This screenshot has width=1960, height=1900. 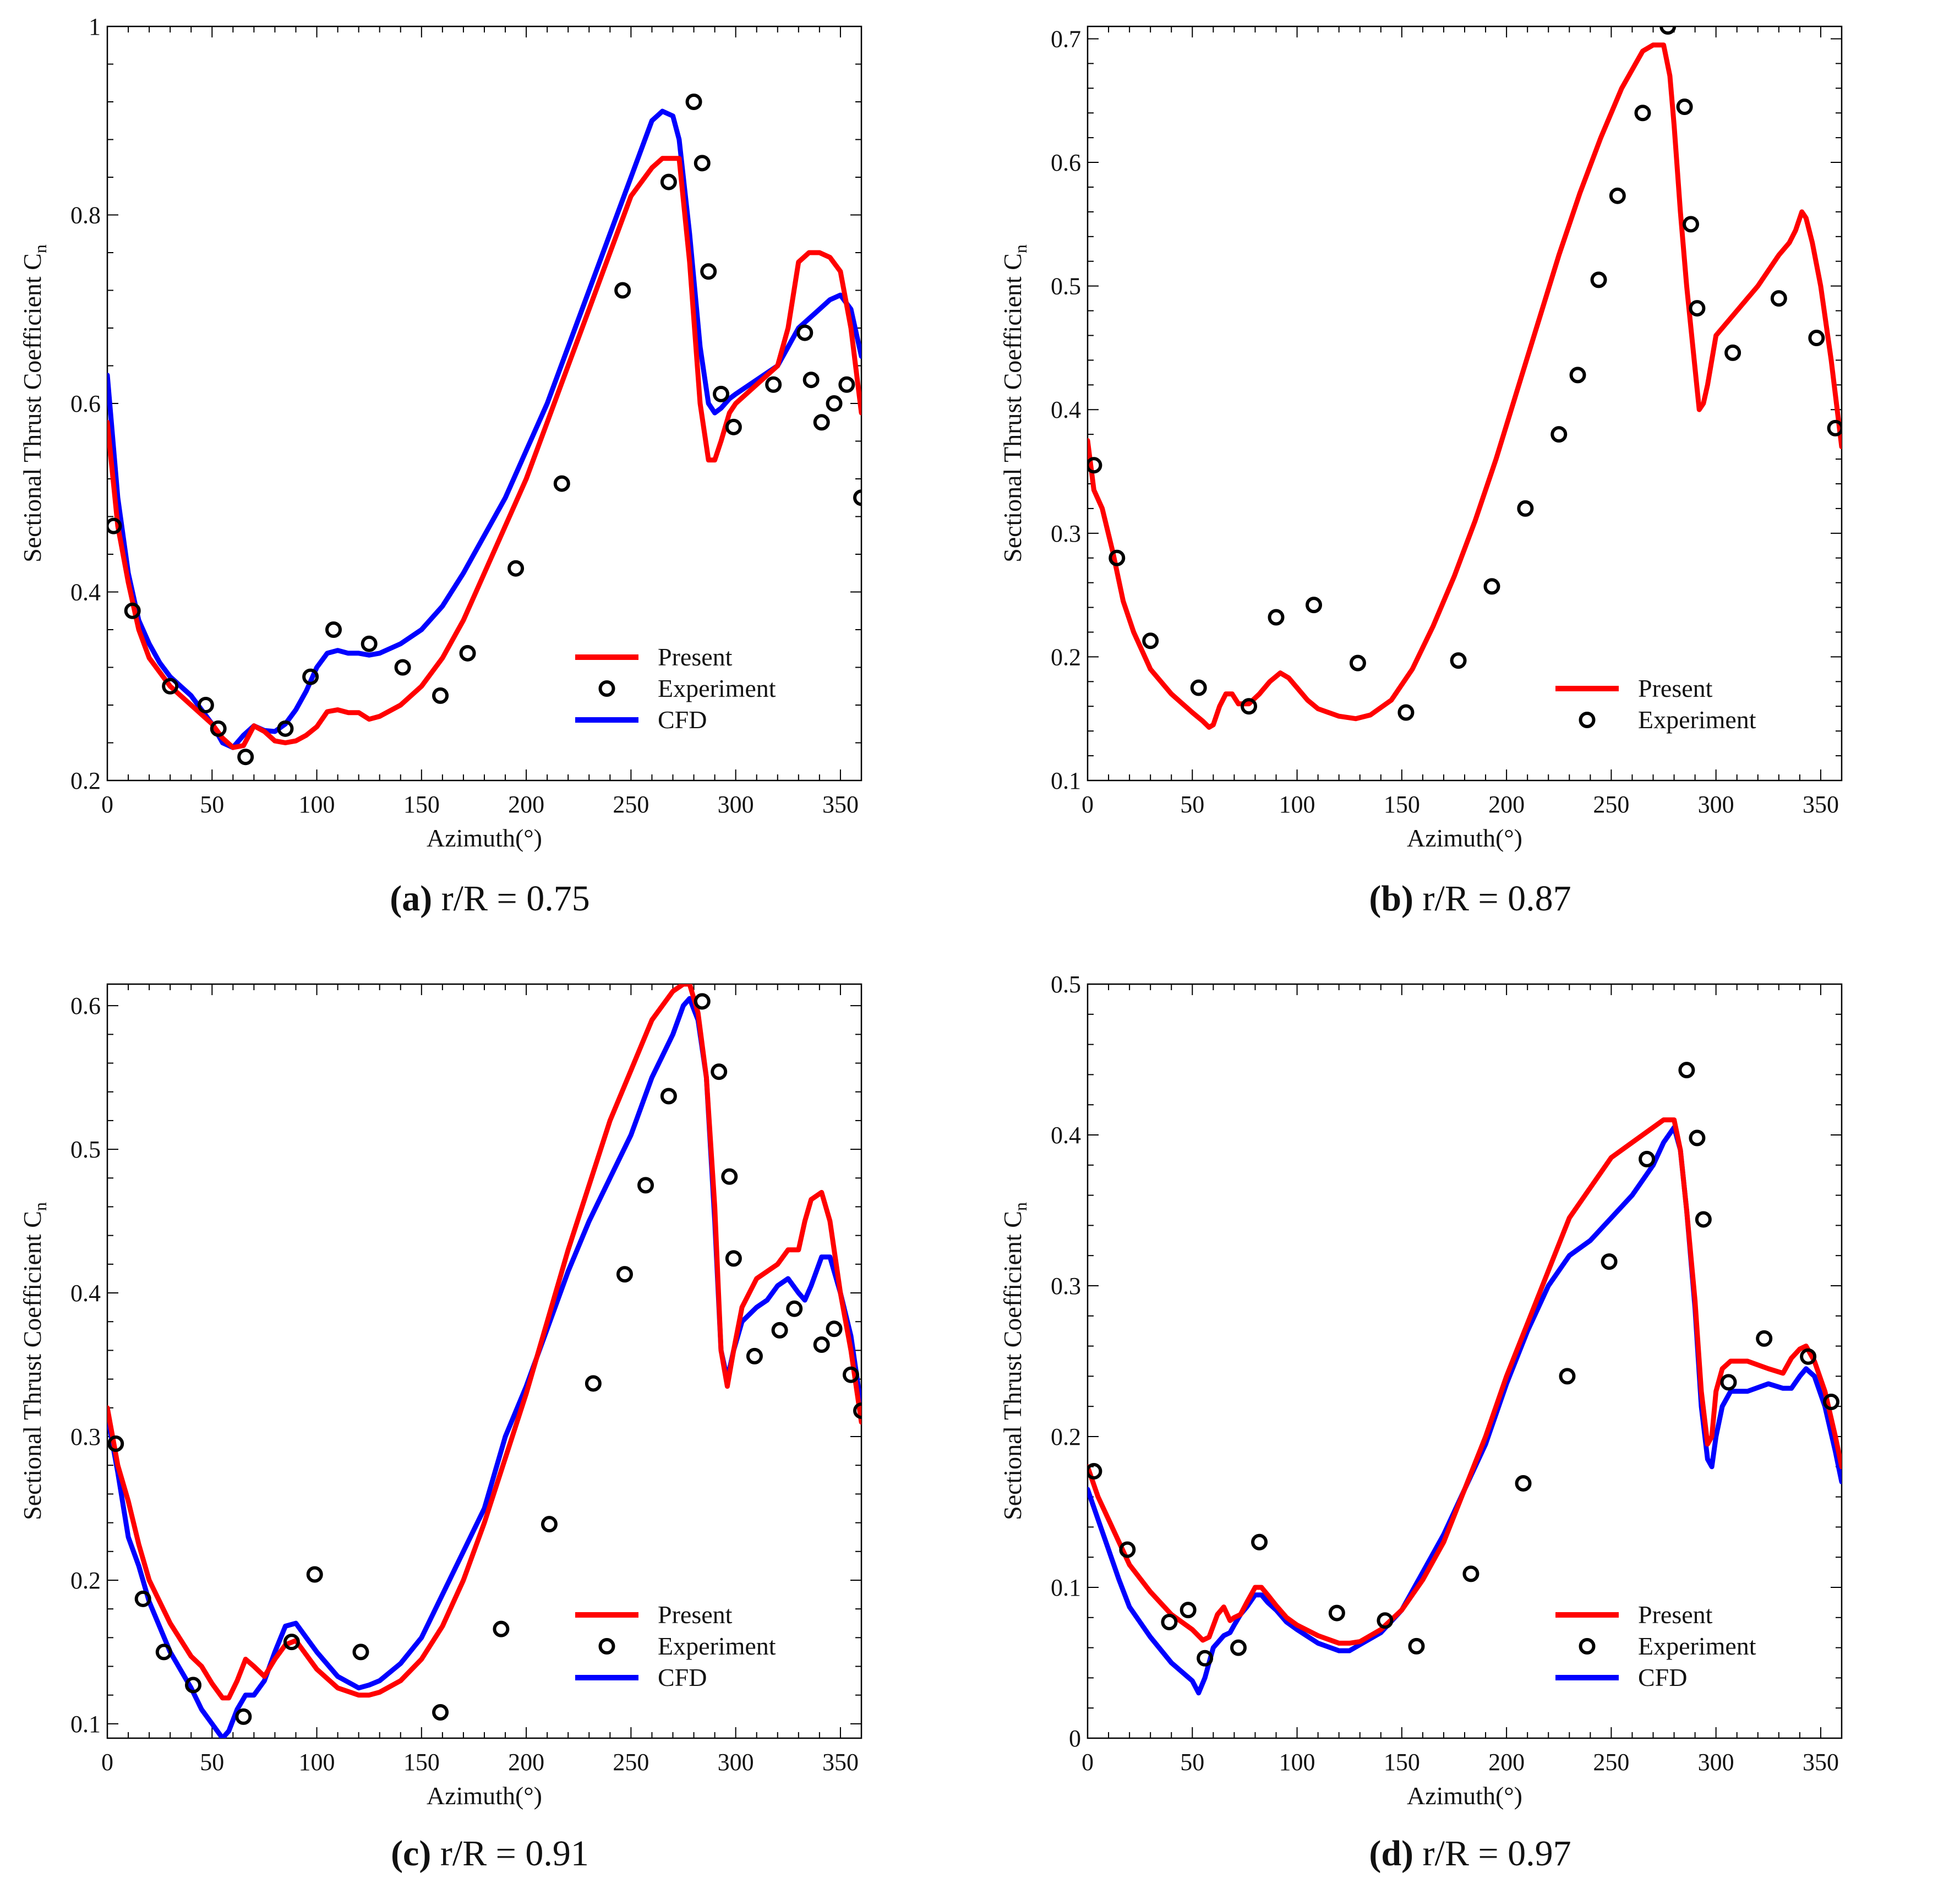 I want to click on panel-a-xtick-label: 350, so click(x=840, y=804).